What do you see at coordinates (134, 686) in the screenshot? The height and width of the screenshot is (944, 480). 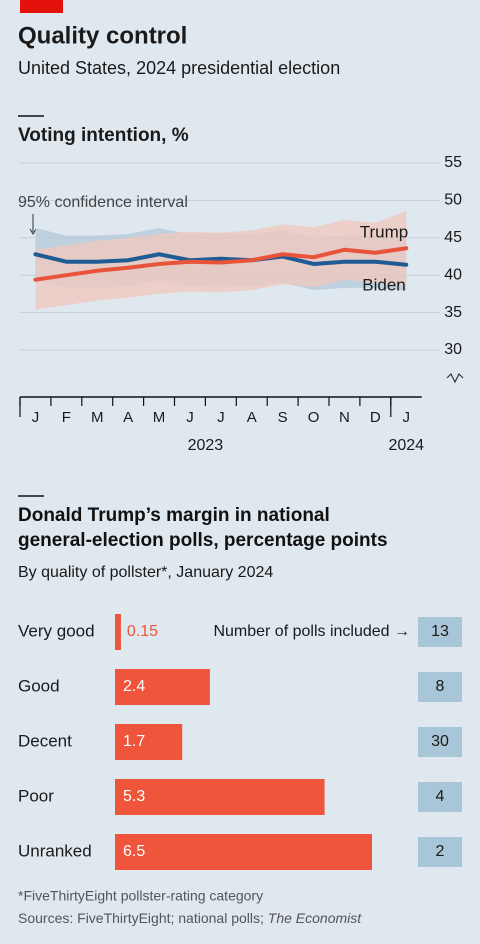 I see `value-label: 2.4` at bounding box center [134, 686].